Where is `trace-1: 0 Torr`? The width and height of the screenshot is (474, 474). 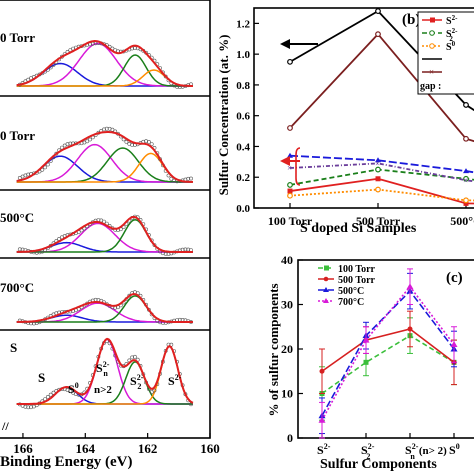
trace-1: 0 Torr is located at coordinates (96, 60).